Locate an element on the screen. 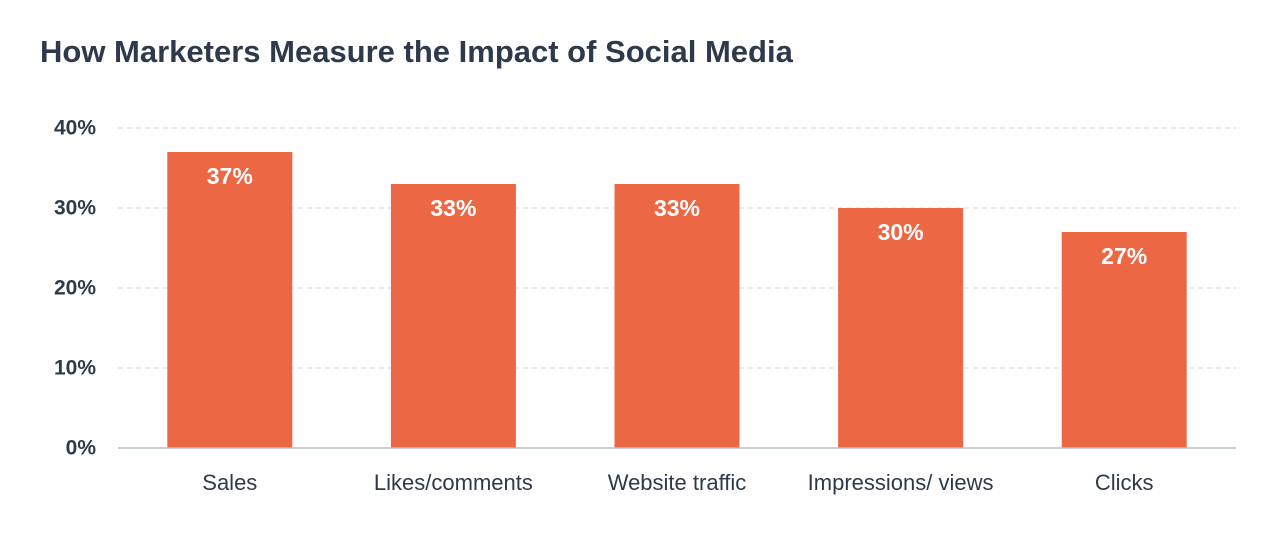 The image size is (1282, 550). x-tick-label: Impressions/ views is located at coordinates (901, 482).